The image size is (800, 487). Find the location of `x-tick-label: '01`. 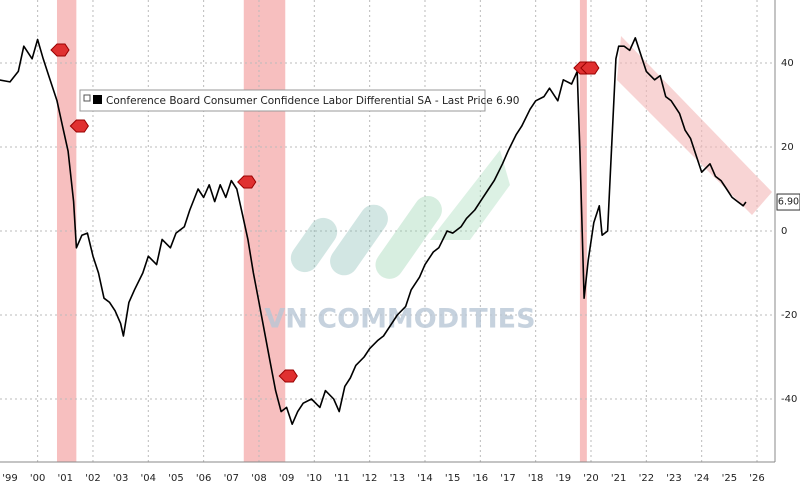

x-tick-label: '01 is located at coordinates (65, 478).